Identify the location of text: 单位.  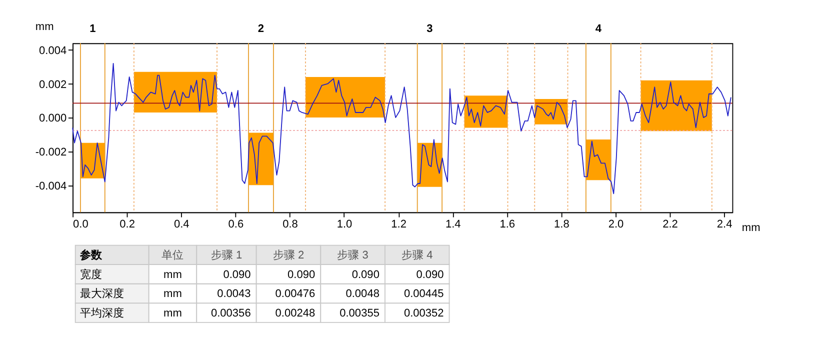
(173, 255).